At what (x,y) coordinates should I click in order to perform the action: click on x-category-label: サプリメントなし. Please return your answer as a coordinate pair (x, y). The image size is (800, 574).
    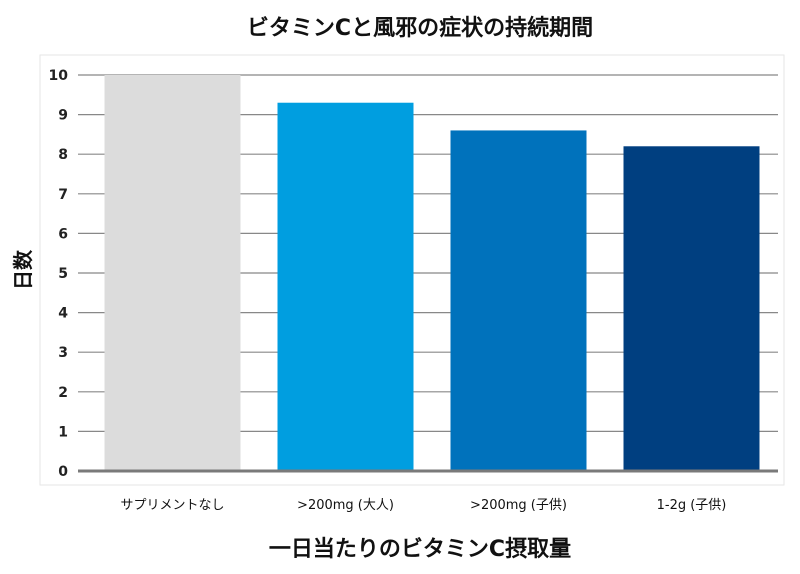
    Looking at the image, I should click on (172, 505).